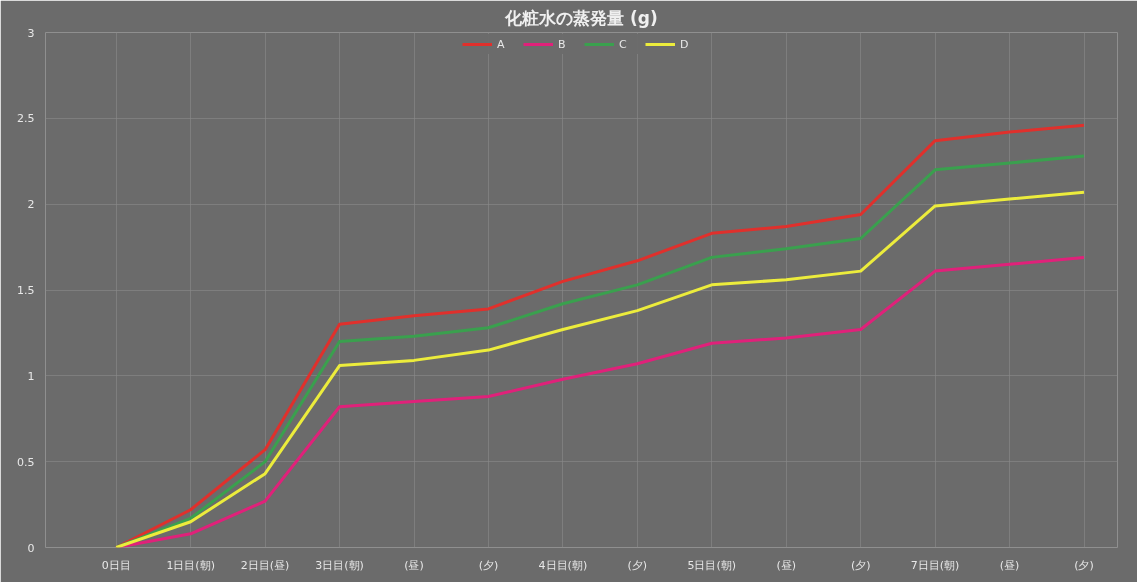  Describe the element at coordinates (116, 565) in the screenshot. I see `x-tick-label: 0日目` at that location.